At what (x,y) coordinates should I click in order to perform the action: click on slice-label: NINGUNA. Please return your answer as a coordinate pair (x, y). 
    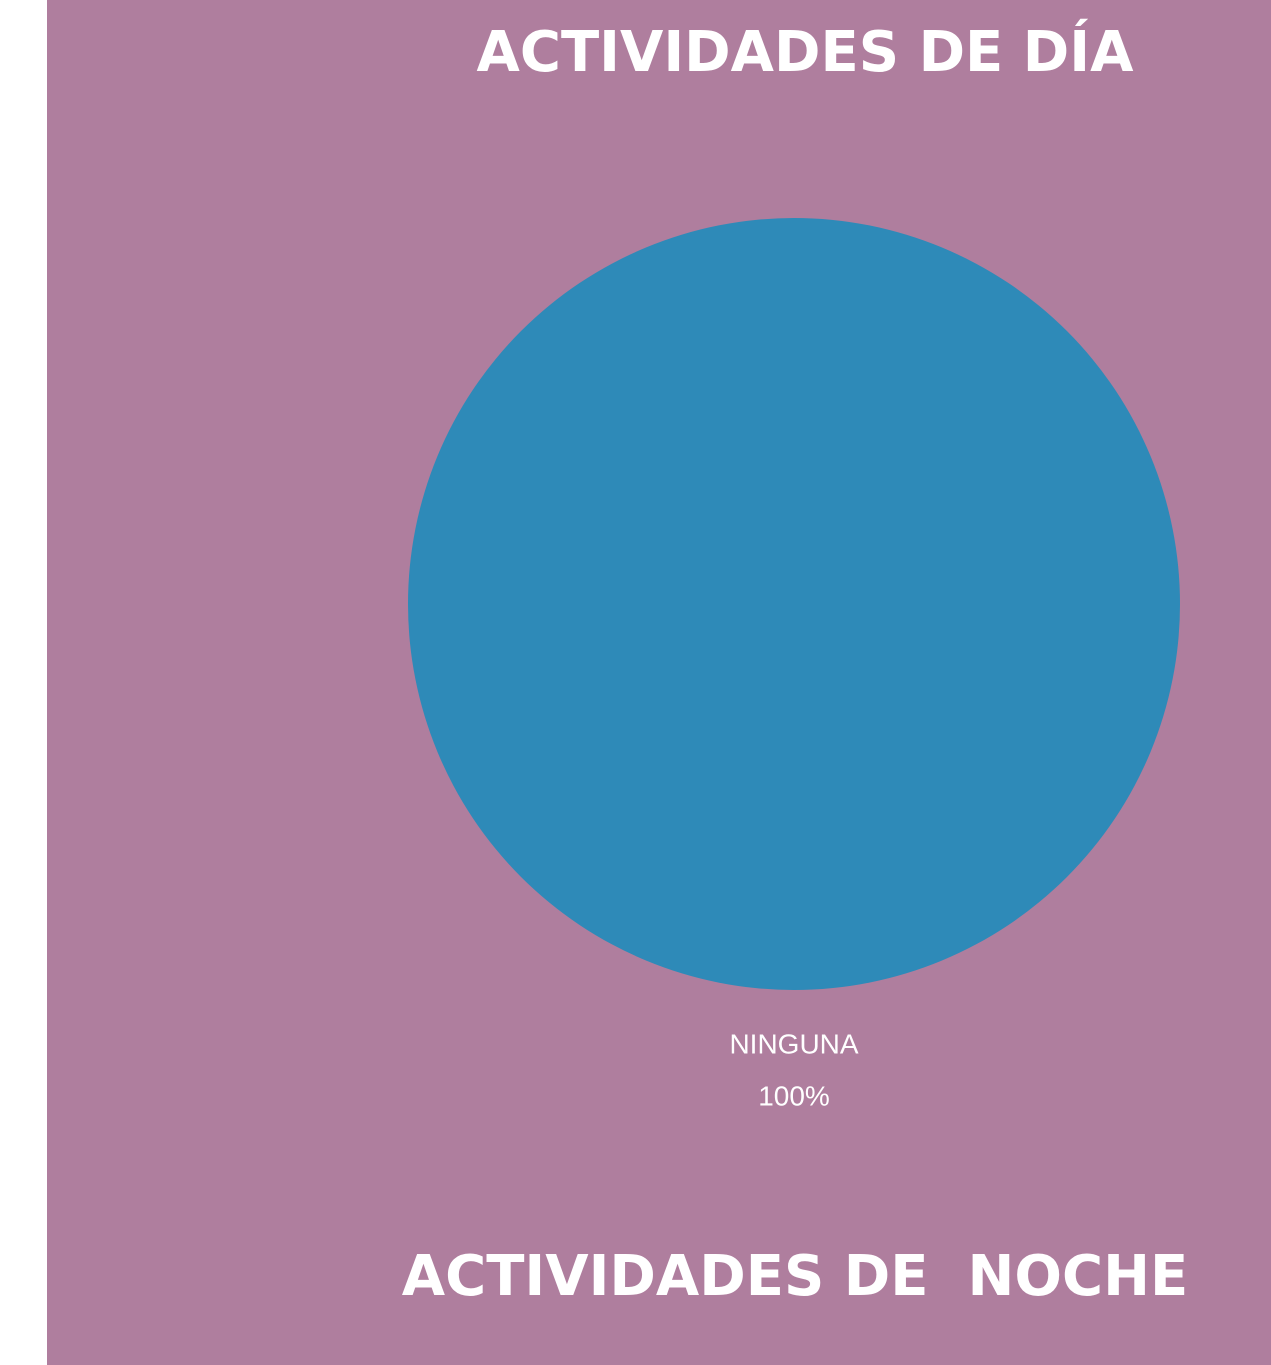
    Looking at the image, I should click on (793, 1043).